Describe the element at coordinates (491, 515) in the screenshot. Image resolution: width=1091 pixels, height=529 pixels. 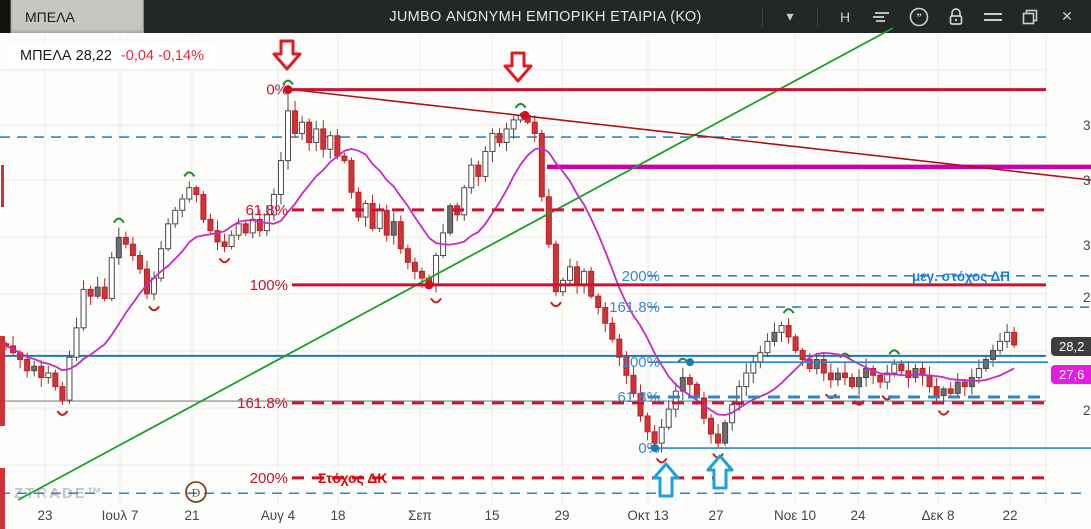
I see `x-axis-label: 15` at that location.